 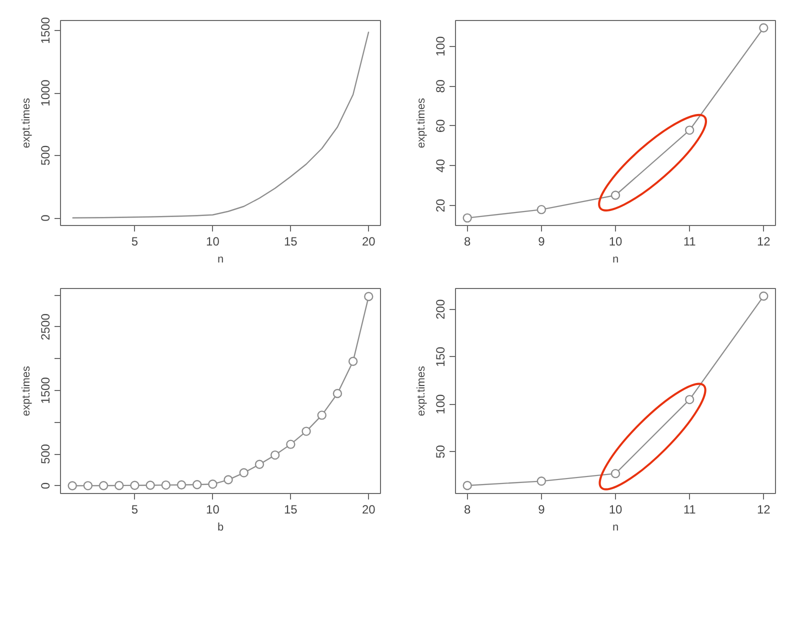 What do you see at coordinates (441, 205) in the screenshot?
I see `y-tick-label: 20` at bounding box center [441, 205].